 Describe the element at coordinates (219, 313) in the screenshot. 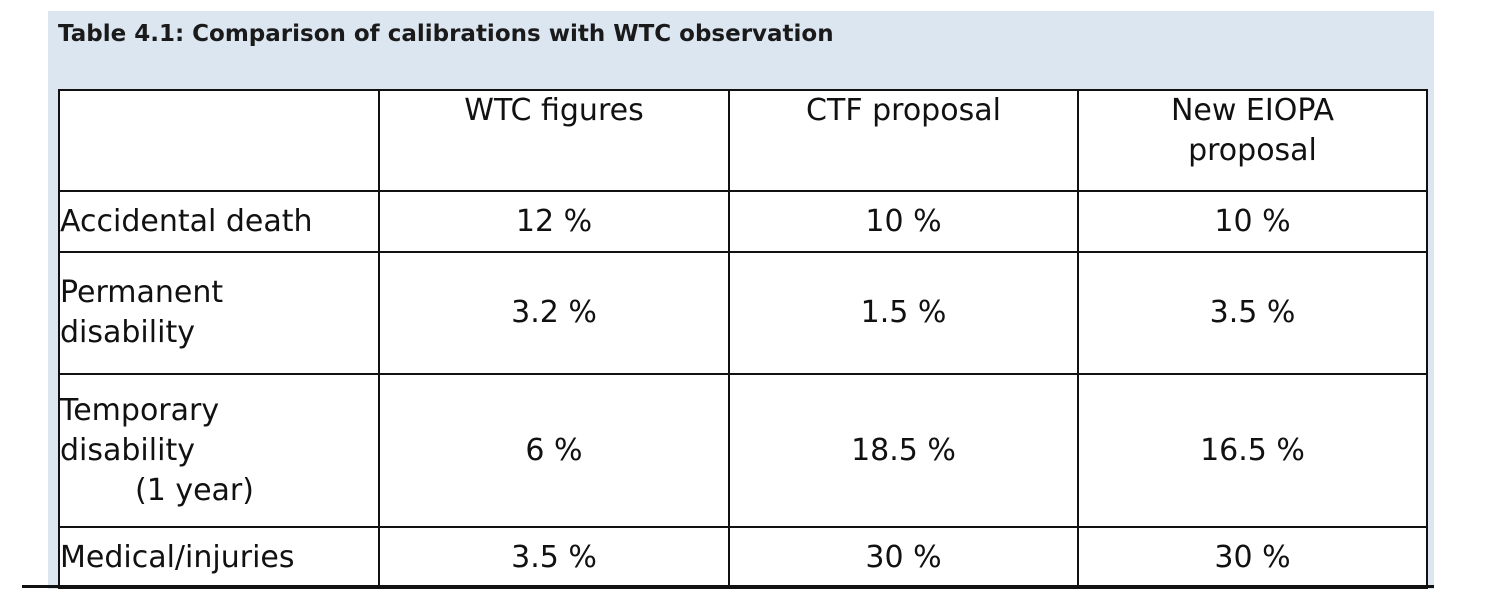

I see `row-header-permanent-disability: Permanent disability` at that location.